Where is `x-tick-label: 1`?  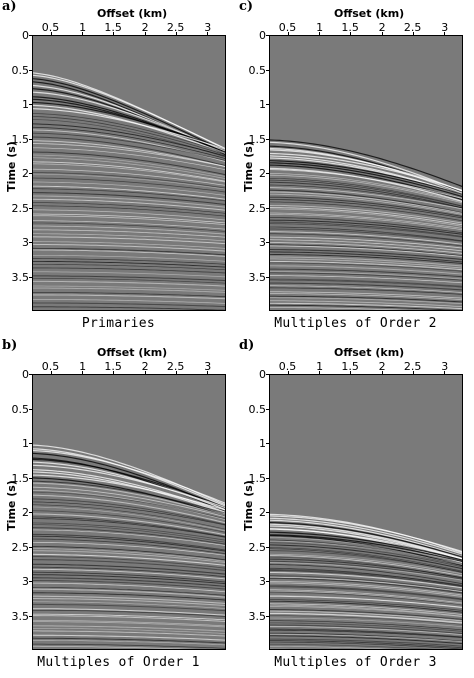
x-tick-label: 1 is located at coordinates (320, 27).